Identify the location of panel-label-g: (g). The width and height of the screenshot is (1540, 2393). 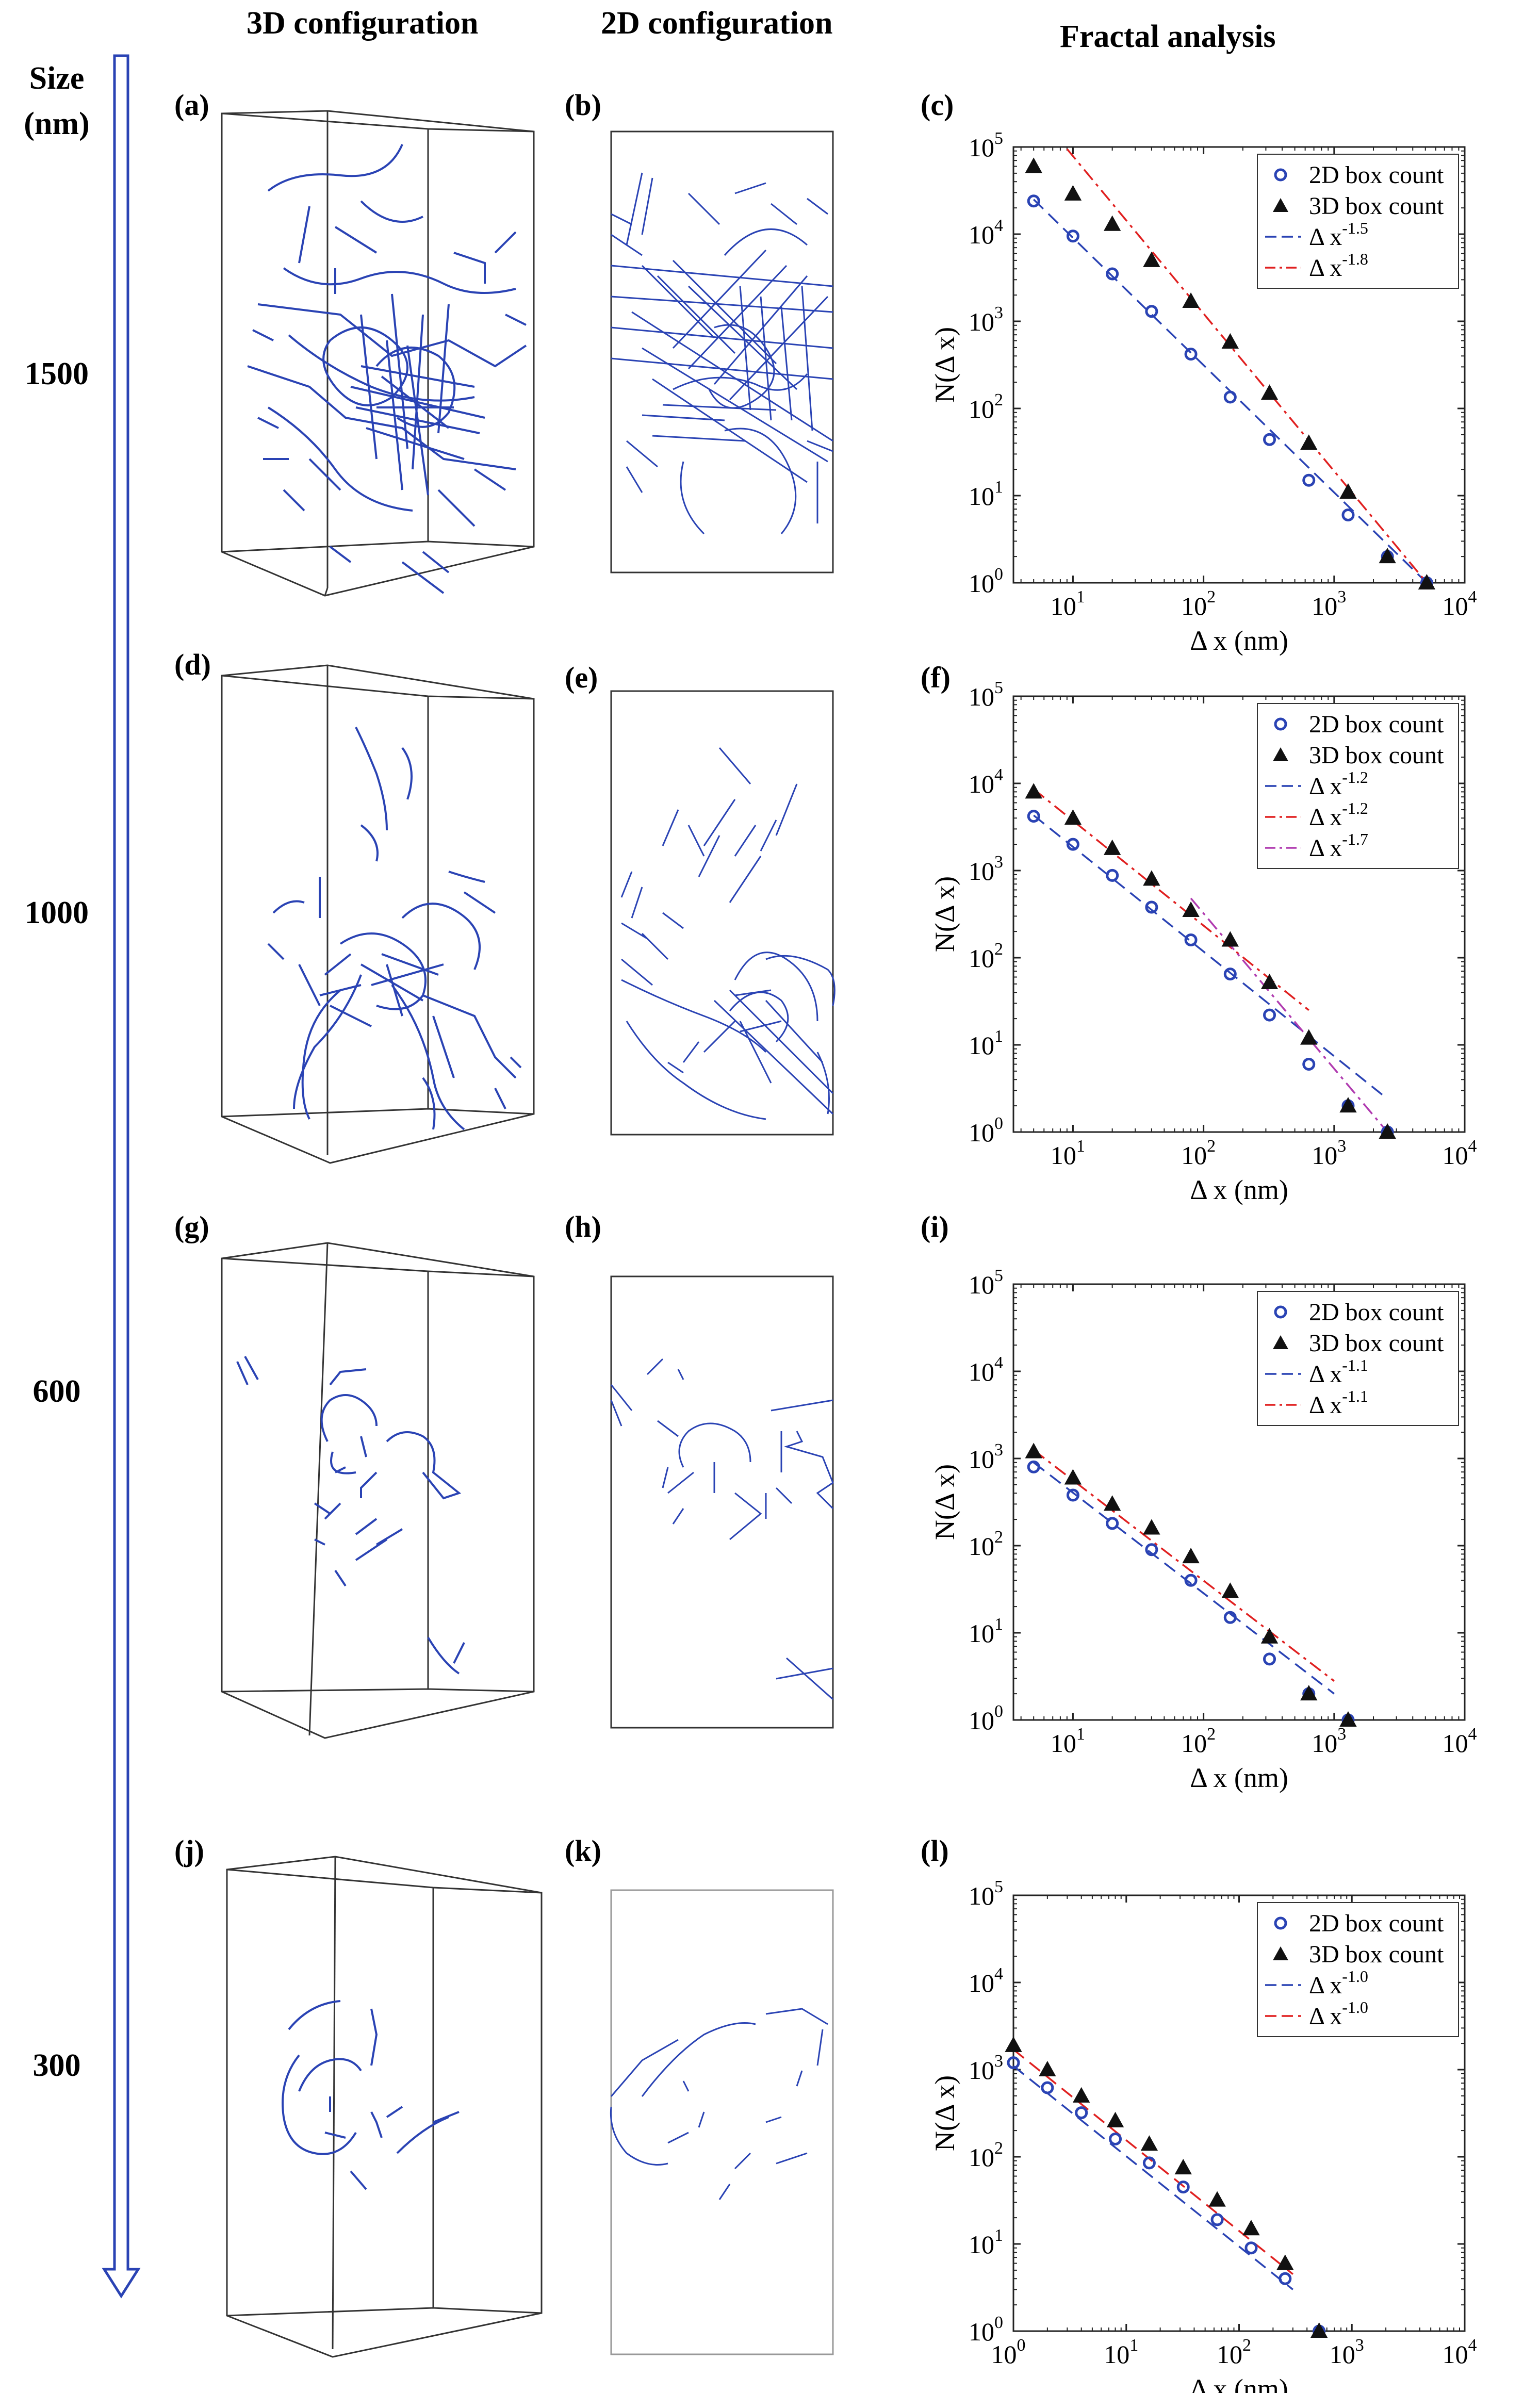
(191, 1227).